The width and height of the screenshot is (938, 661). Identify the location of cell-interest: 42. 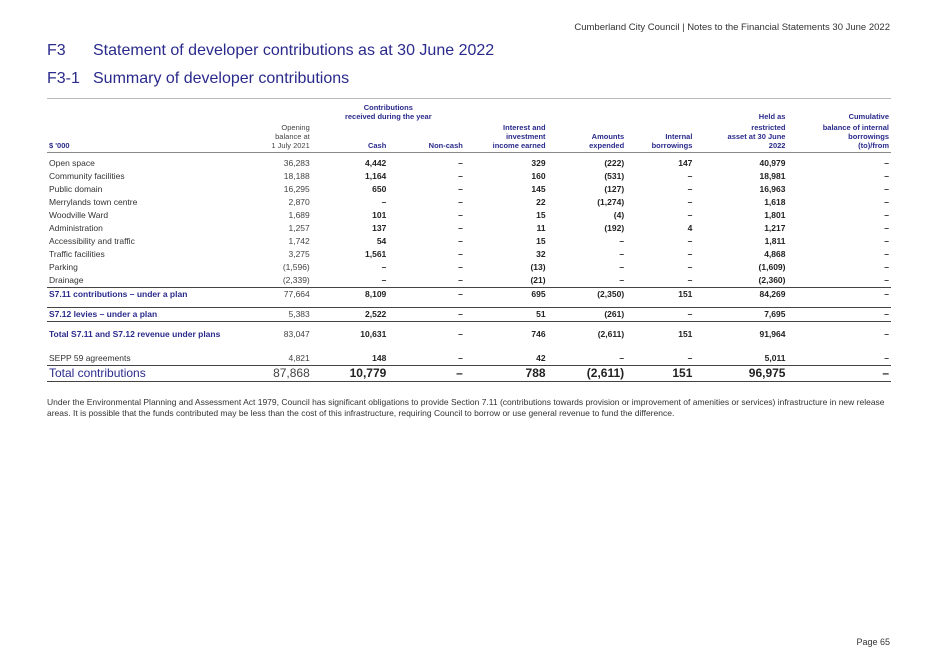
(541, 358).